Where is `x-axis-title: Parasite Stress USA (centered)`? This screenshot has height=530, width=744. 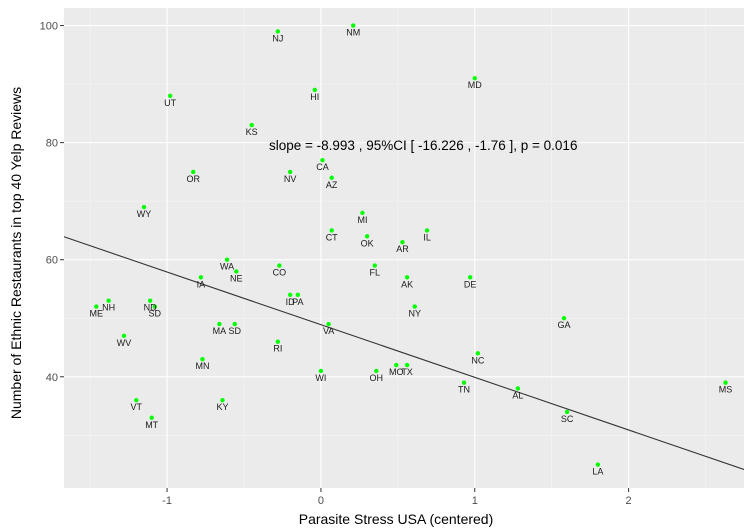
x-axis-title: Parasite Stress USA (centered) is located at coordinates (396, 519).